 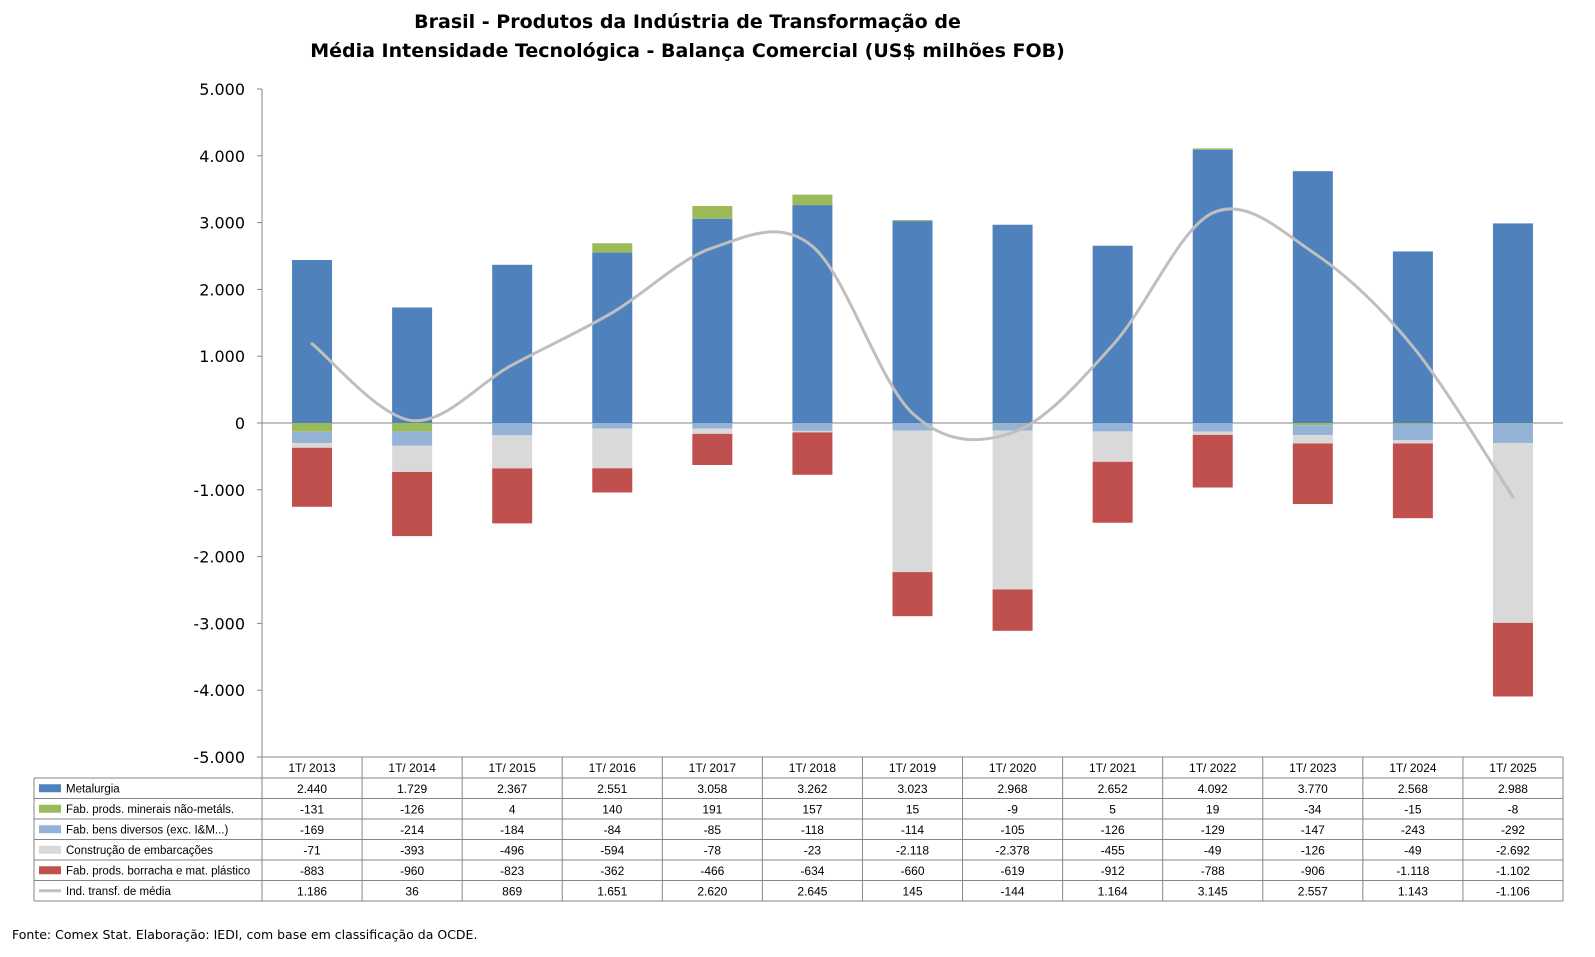 I want to click on data-table-value: 2.620, so click(x=712, y=891).